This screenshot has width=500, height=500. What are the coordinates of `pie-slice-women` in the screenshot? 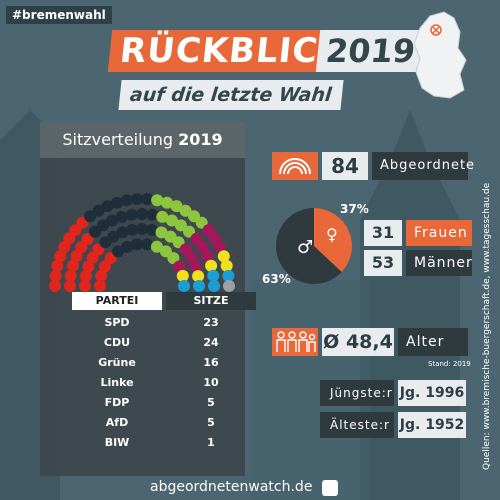 It's located at (333, 240).